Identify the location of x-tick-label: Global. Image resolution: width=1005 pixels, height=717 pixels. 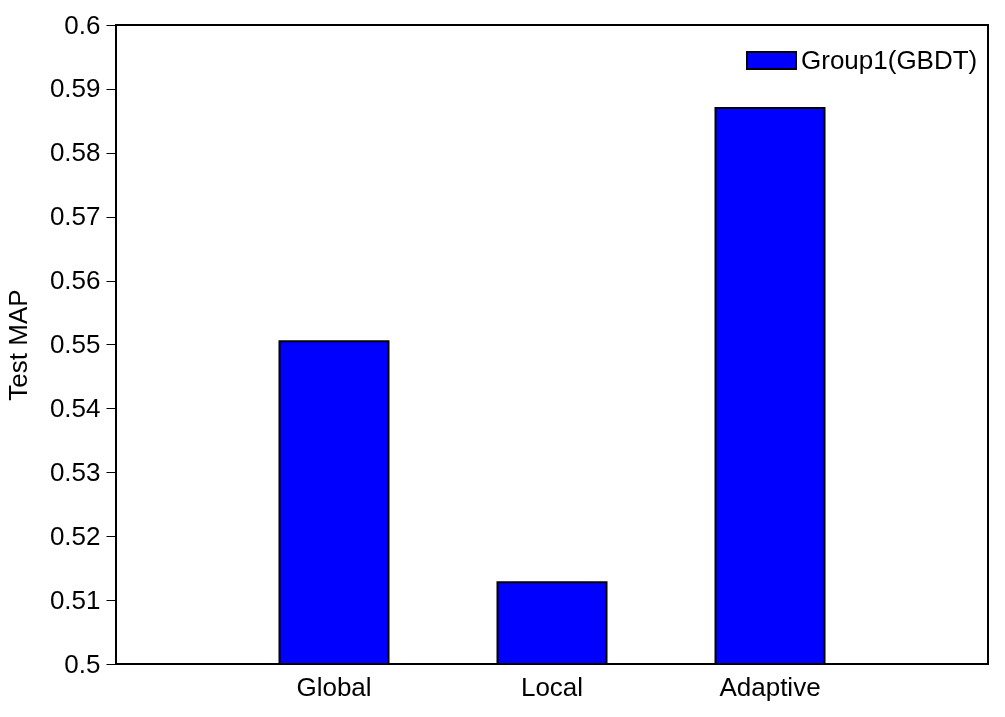
(334, 686).